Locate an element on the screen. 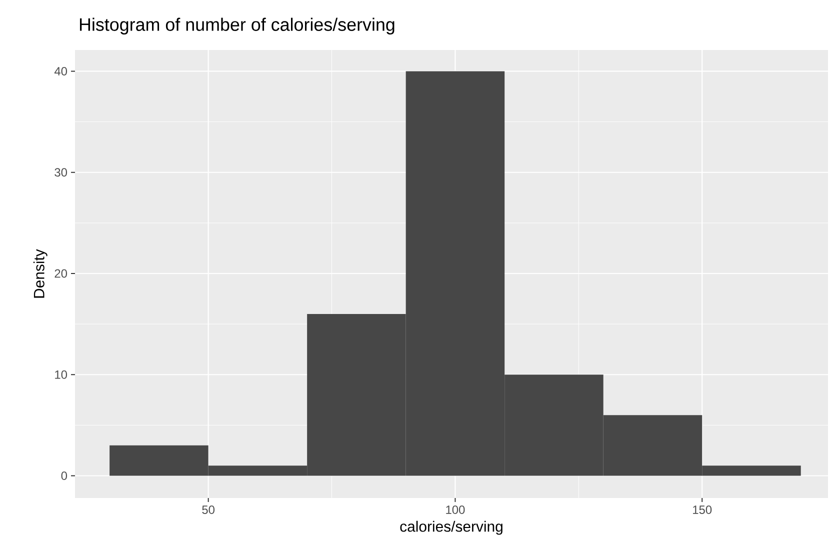 This screenshot has width=836, height=557. x-tick-label: 50 is located at coordinates (208, 510).